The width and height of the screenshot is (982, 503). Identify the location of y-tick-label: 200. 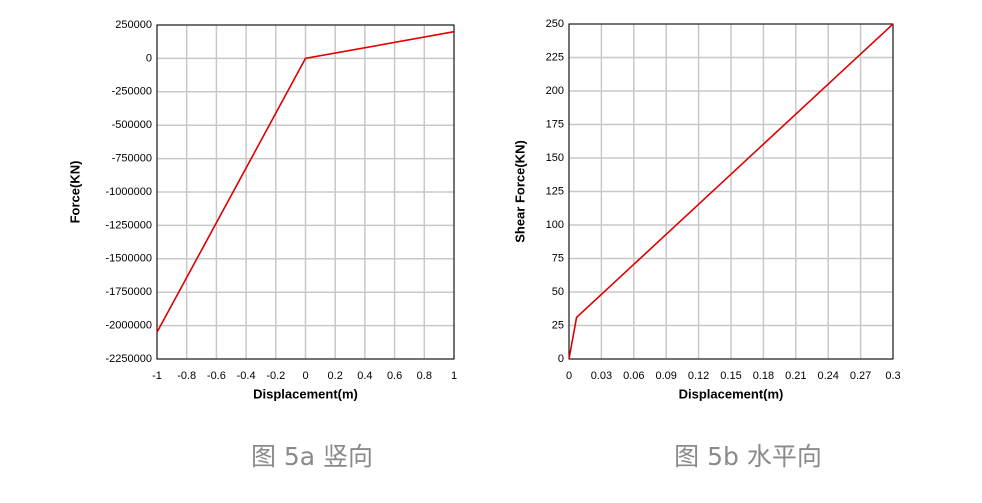
(555, 91).